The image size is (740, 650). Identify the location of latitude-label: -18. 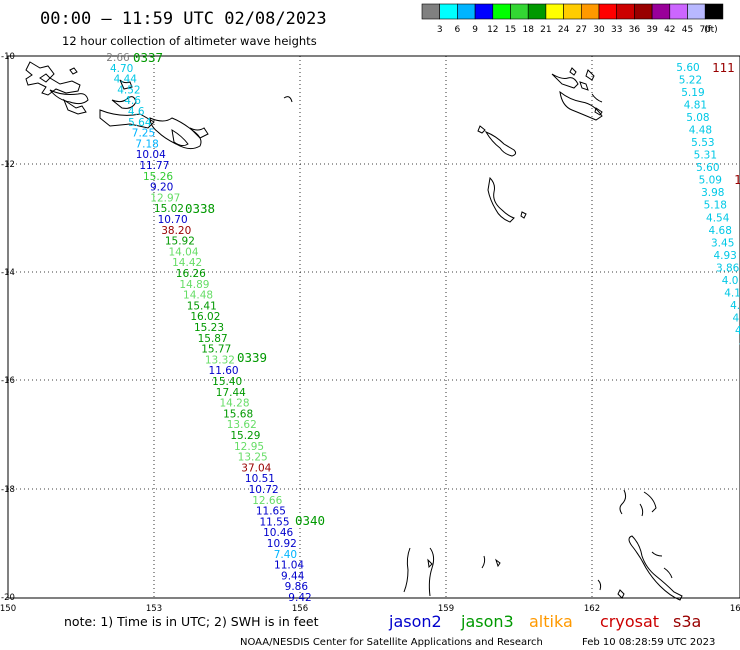
(8, 490).